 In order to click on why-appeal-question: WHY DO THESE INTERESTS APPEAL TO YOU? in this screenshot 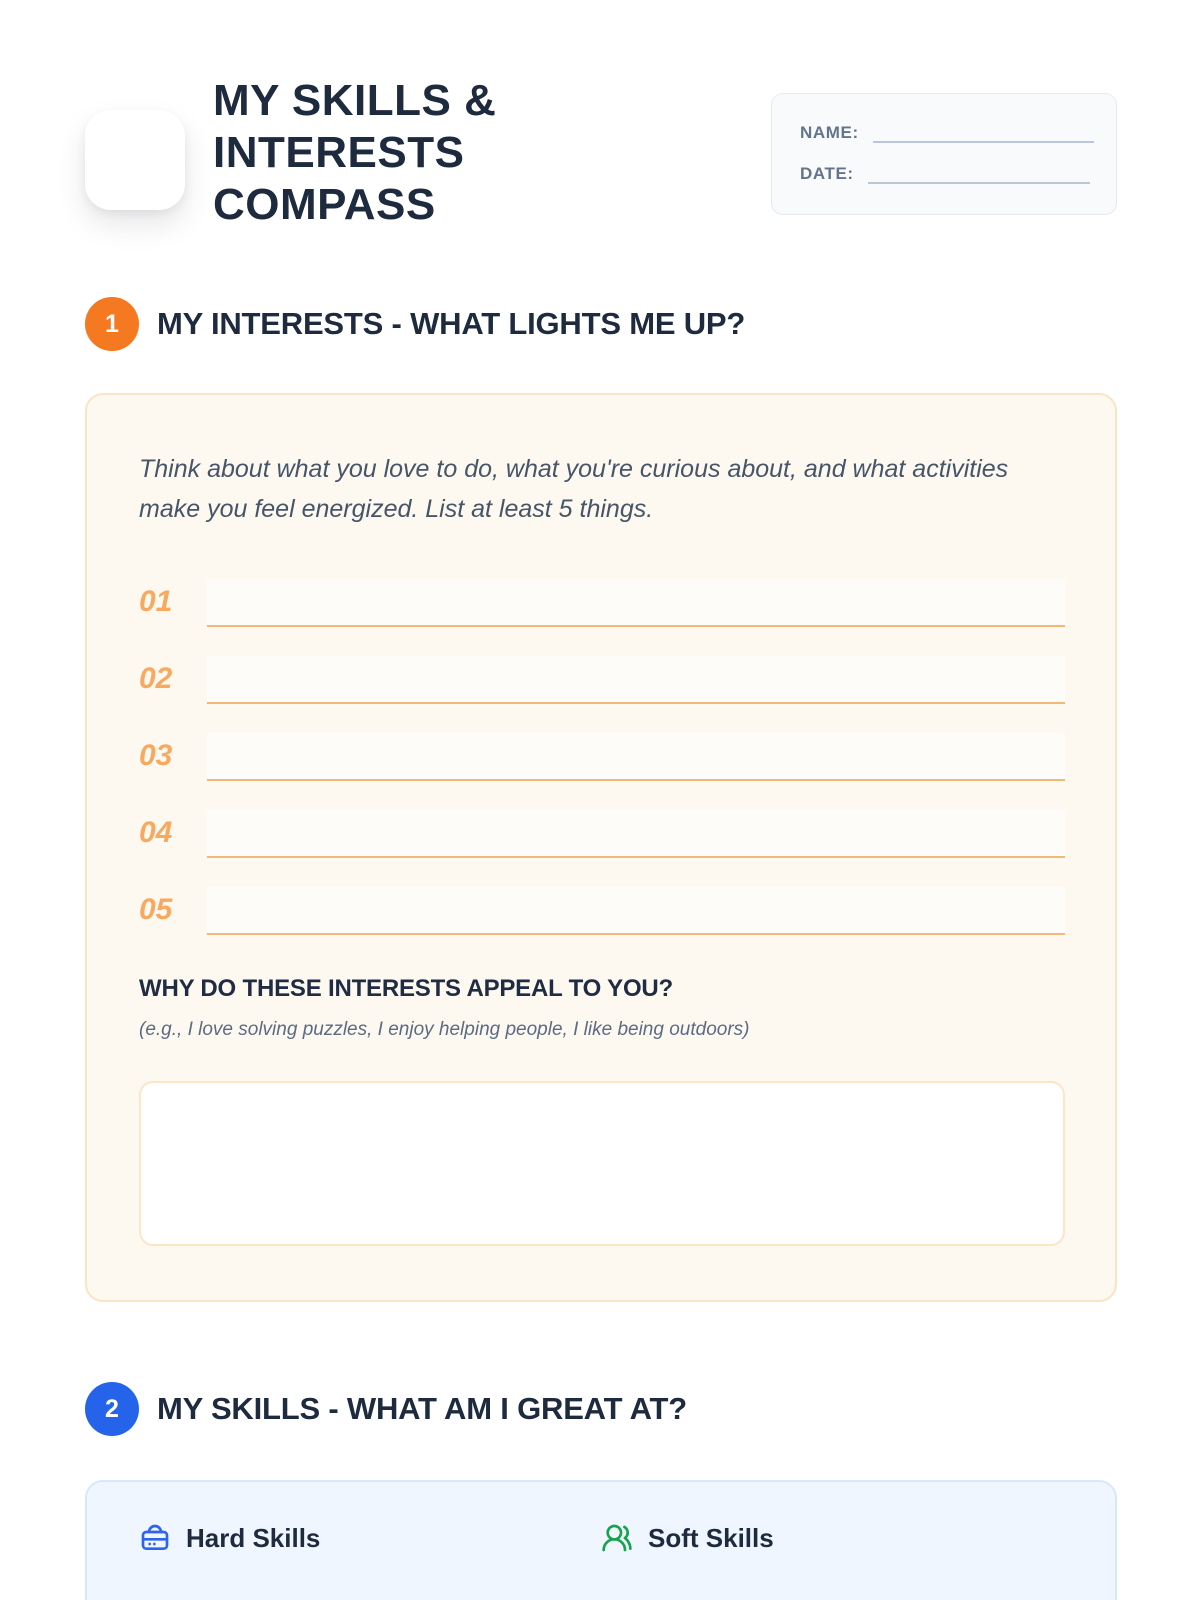, I will do `click(406, 988)`.